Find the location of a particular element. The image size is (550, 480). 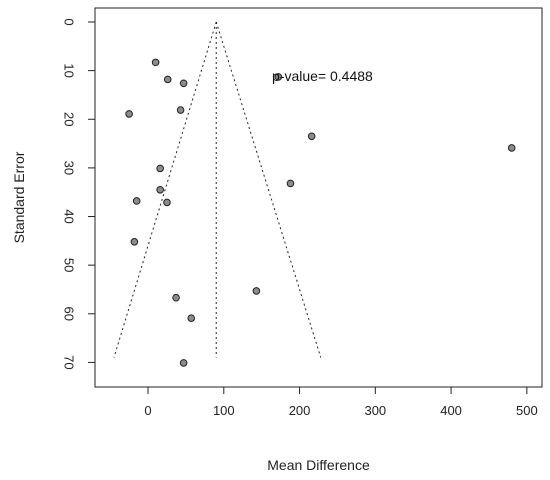

x-tick-label: 300 is located at coordinates (375, 410).